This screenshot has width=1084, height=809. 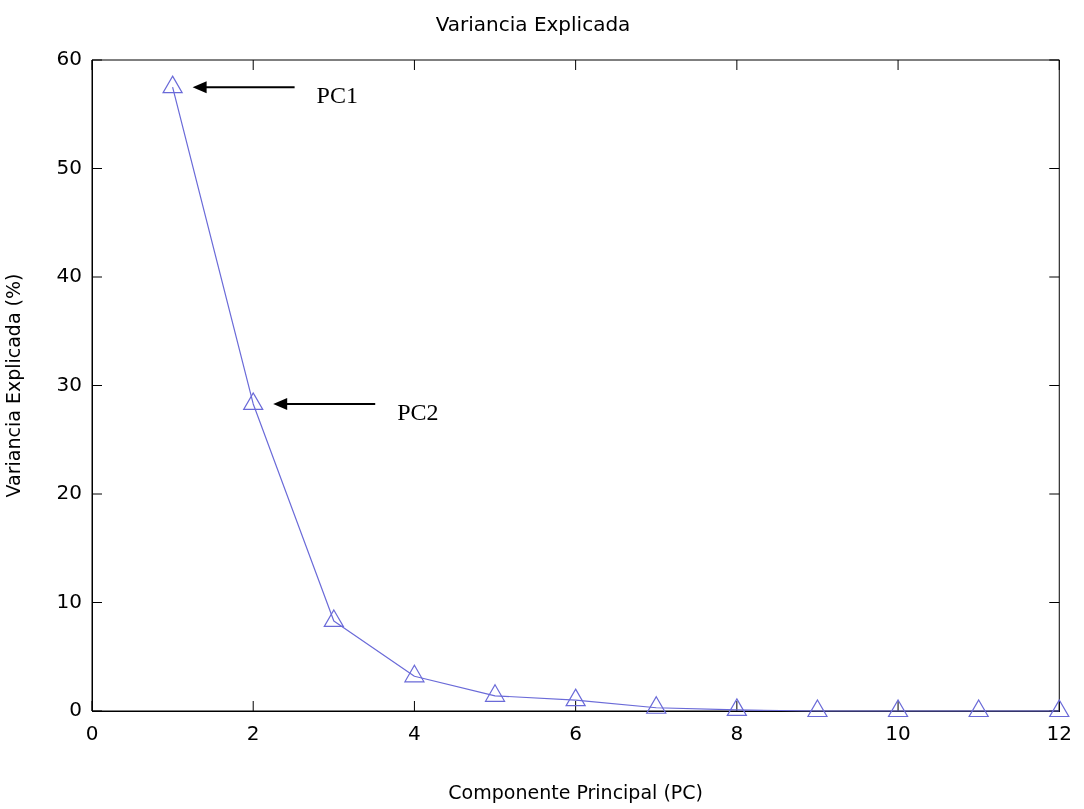 What do you see at coordinates (69, 275) in the screenshot?
I see `y-tick-label: 40` at bounding box center [69, 275].